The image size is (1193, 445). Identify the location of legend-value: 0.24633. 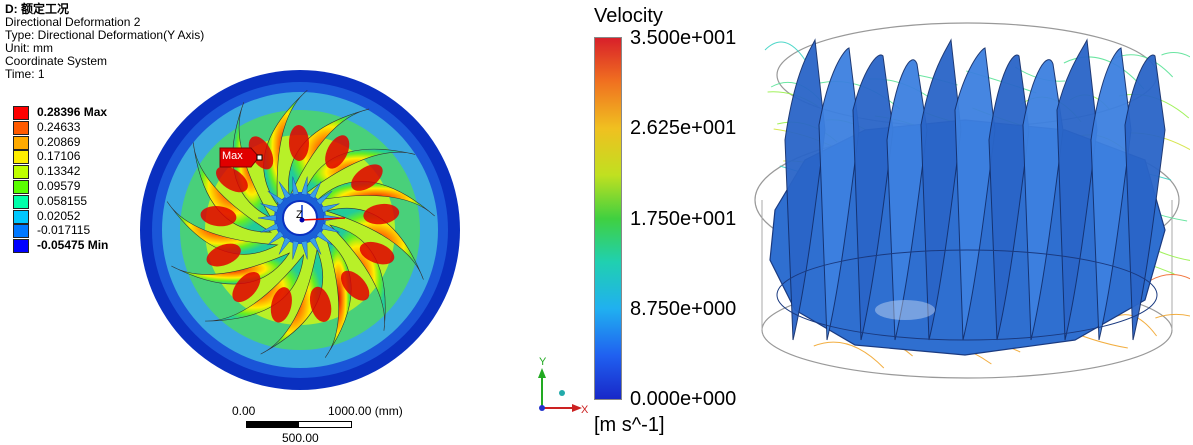
(59, 126).